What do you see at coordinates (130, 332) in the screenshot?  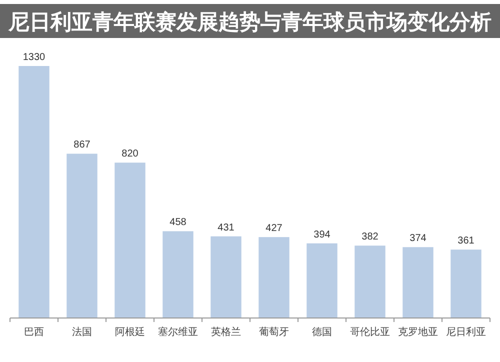 I see `x-tick-label: 阿根廷` at bounding box center [130, 332].